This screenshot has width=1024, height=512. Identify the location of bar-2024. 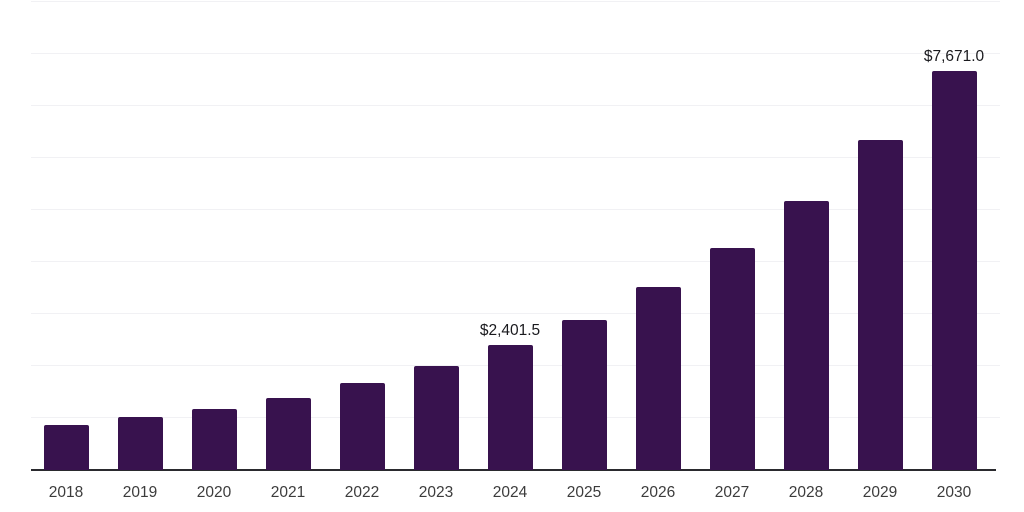
(510, 407).